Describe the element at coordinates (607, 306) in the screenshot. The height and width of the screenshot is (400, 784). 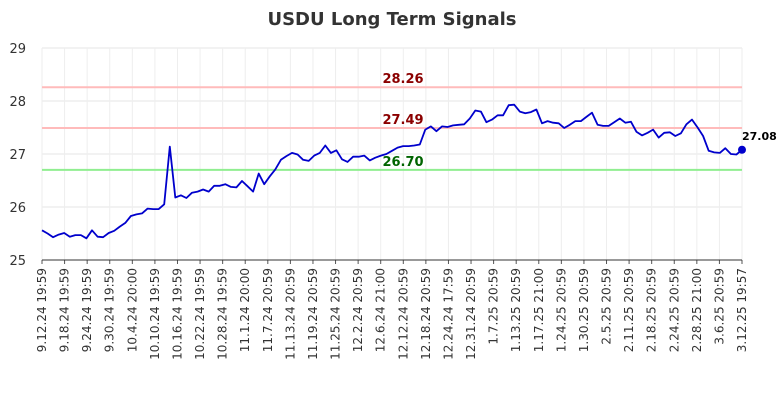
I see `x-tick-label: 2.5.25 20:59` at that location.